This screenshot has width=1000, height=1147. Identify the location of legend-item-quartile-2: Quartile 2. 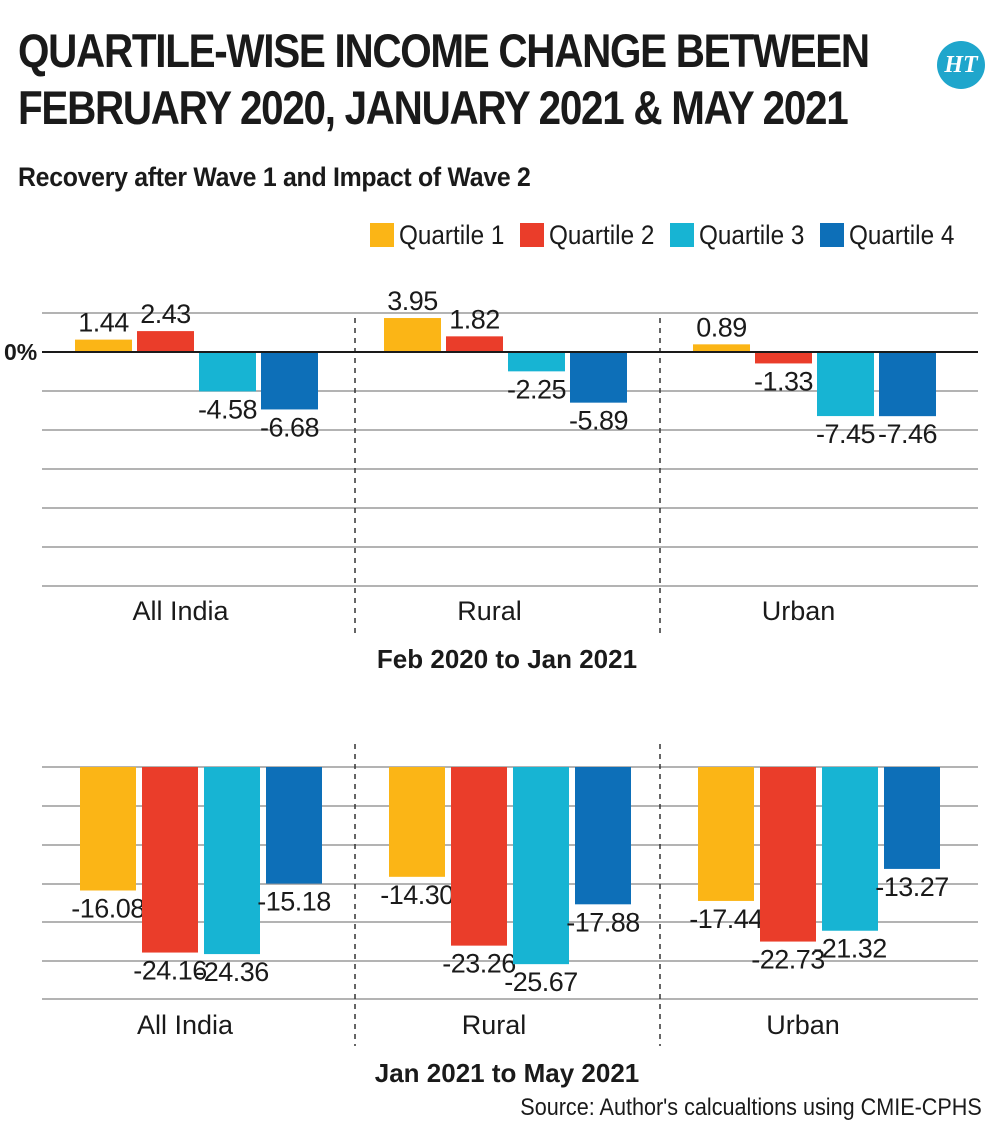
(588, 235).